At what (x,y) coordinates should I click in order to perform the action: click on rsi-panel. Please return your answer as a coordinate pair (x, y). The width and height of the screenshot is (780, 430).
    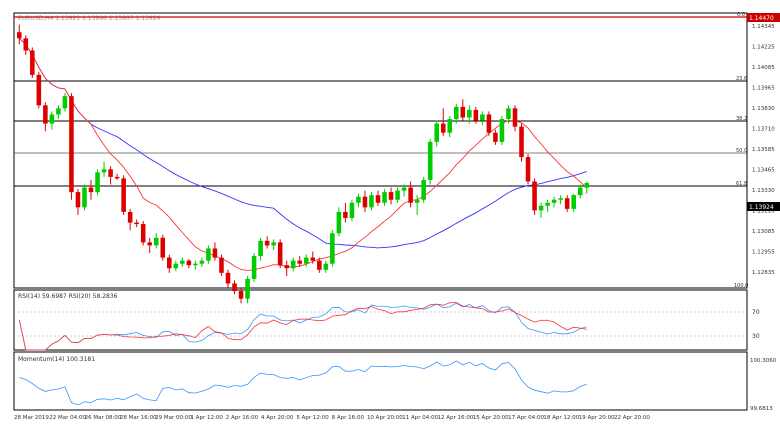
    Looking at the image, I should click on (380, 320).